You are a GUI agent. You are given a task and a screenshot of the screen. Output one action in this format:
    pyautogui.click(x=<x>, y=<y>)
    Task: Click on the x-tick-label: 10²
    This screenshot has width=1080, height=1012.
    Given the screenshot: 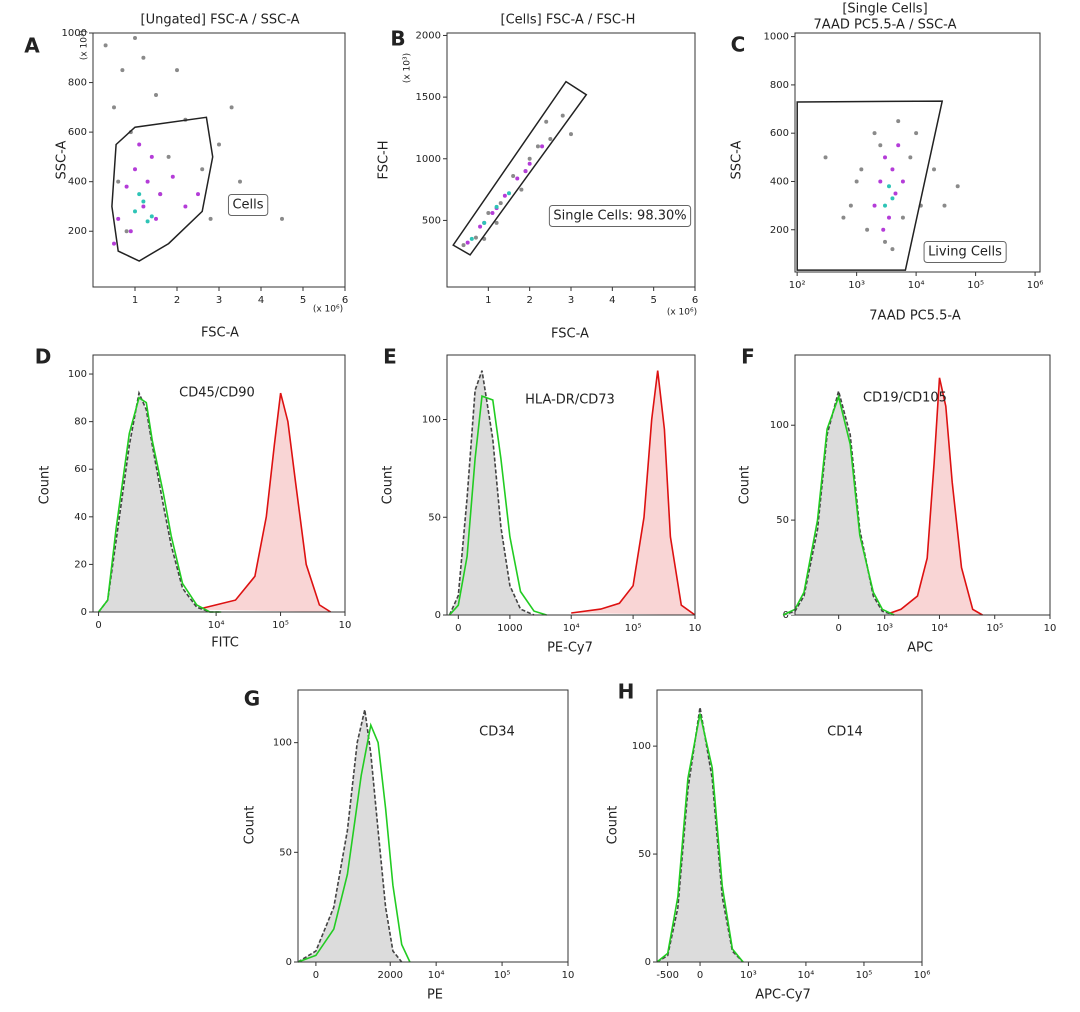 What is the action you would take?
    pyautogui.click(x=797, y=285)
    